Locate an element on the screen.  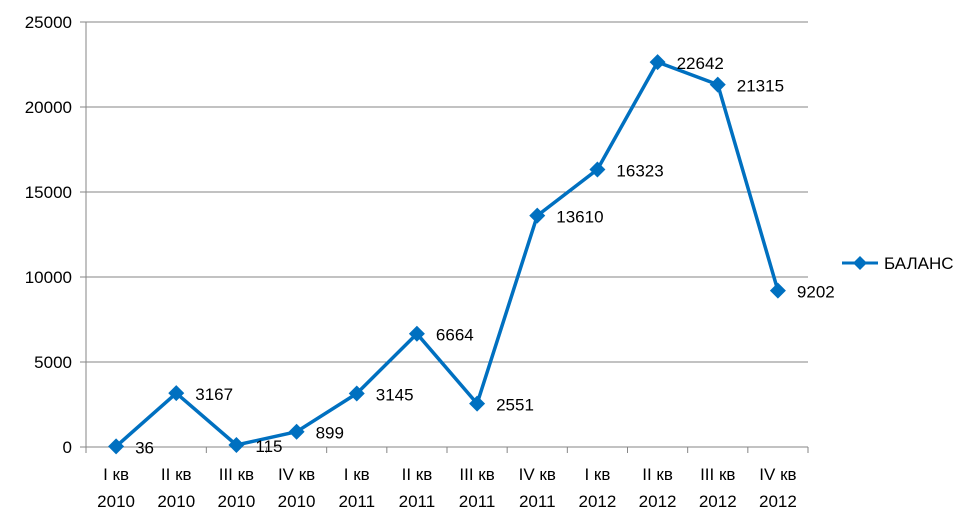
data-label: 36 is located at coordinates (144, 447).